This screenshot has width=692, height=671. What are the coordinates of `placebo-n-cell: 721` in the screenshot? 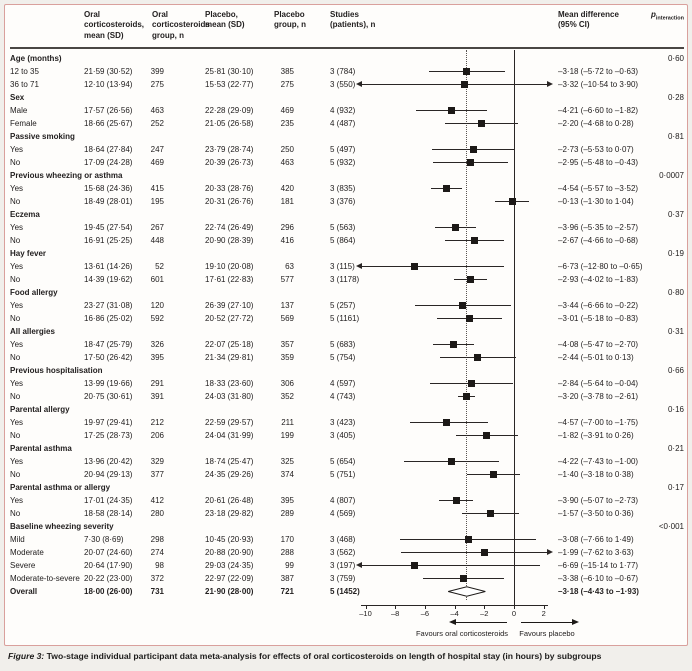 It's located at (287, 591).